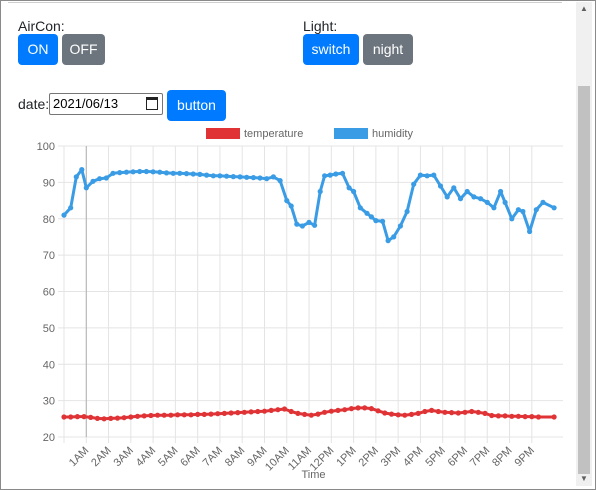 Image resolution: width=596 pixels, height=490 pixels. Describe the element at coordinates (331, 49) in the screenshot. I see `light-switch-button: switch` at that location.